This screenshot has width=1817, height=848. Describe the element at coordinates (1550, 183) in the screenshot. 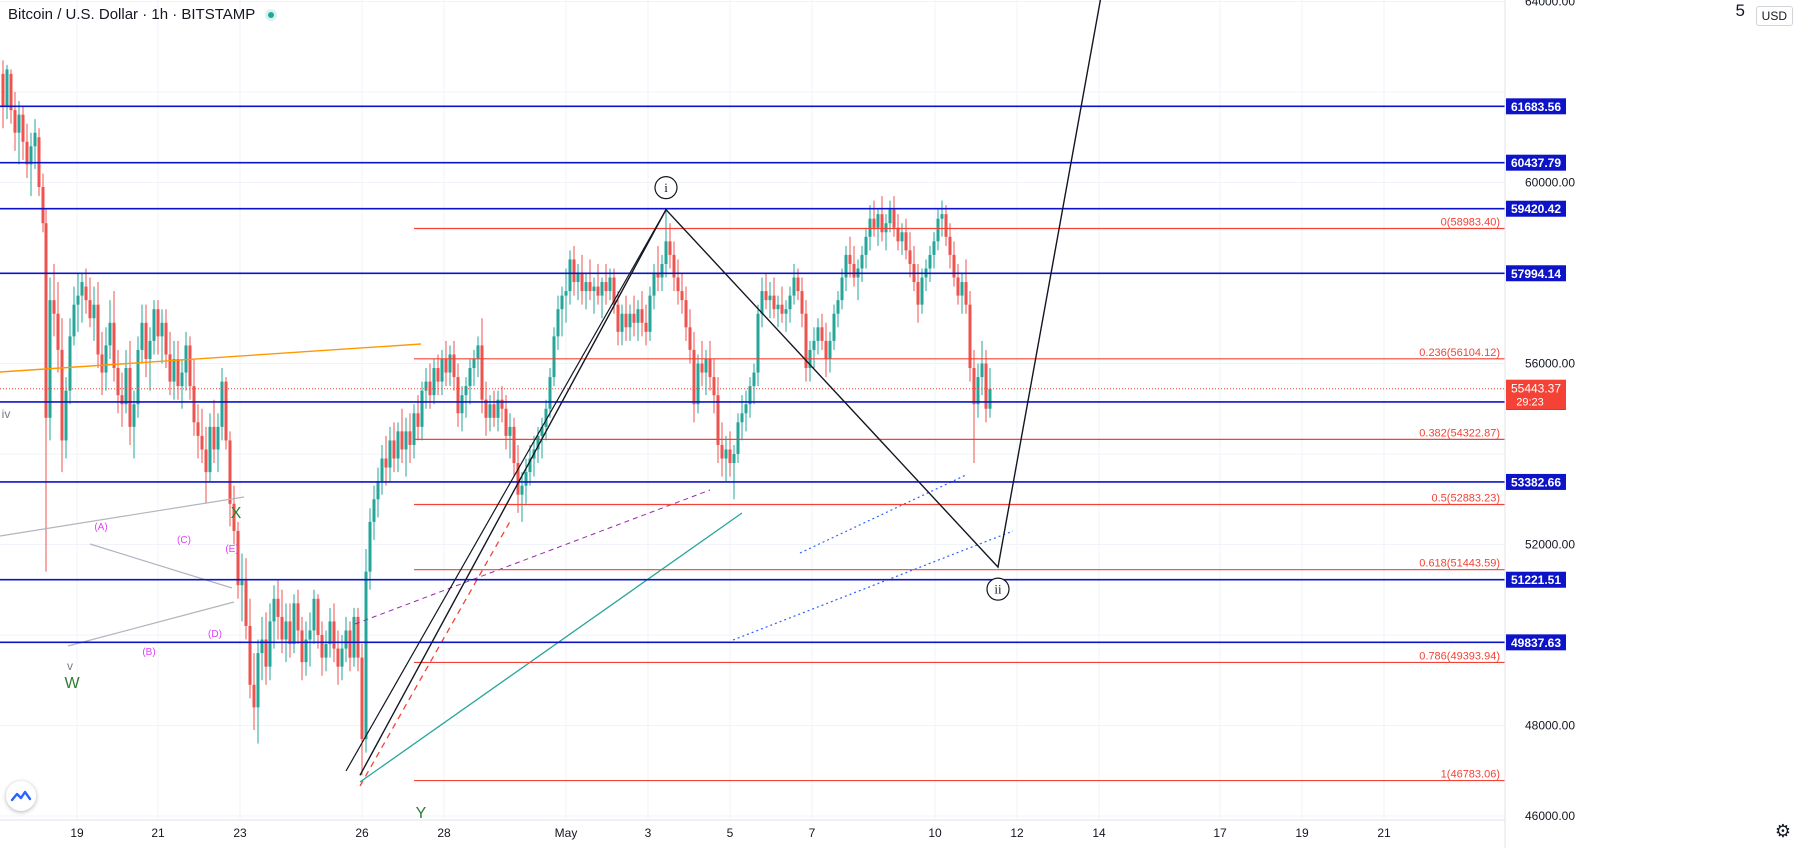

I see `price-tick-label: 60000.00` at that location.